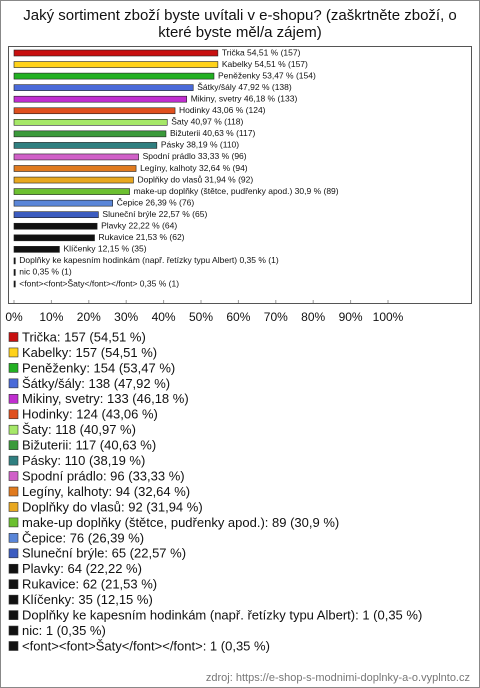  What do you see at coordinates (200, 145) in the screenshot?
I see `data-label: Pásky 38,19 % (110)` at bounding box center [200, 145].